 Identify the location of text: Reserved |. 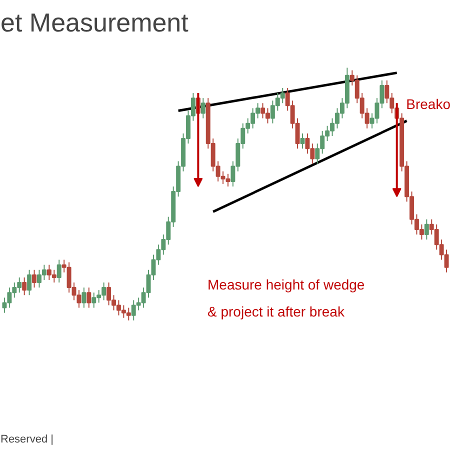
(27, 440).